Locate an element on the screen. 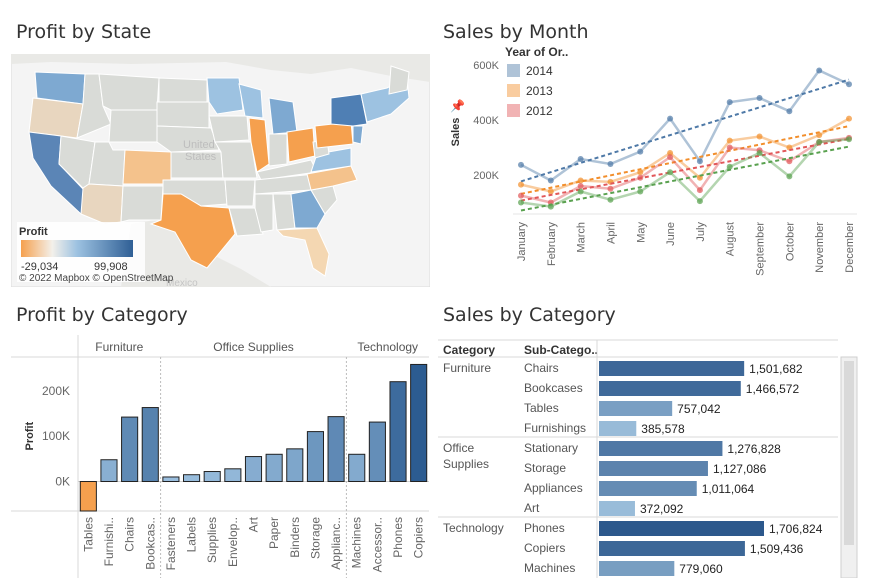 The height and width of the screenshot is (583, 869). state-wisconsin is located at coordinates (251, 101).